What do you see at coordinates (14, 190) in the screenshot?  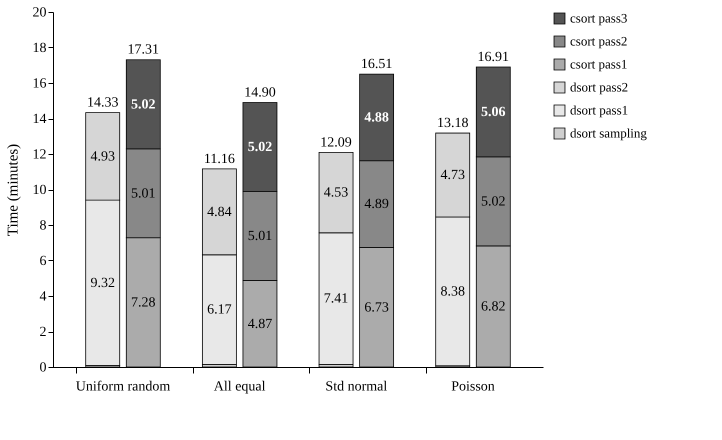 I see `y-axis-title: Time (minutes)` at bounding box center [14, 190].